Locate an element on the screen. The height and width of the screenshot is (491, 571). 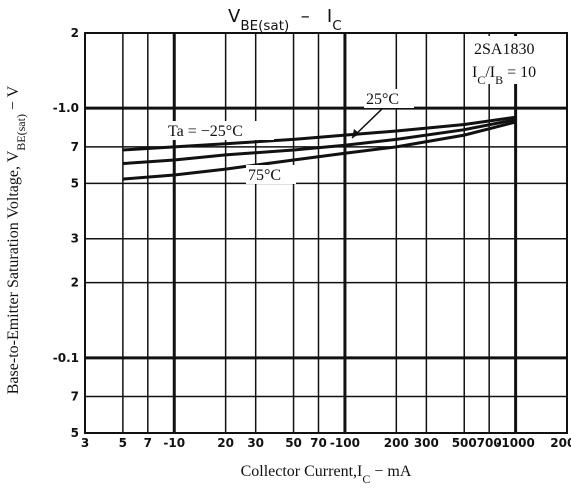
current-ratio-part: C is located at coordinates (481, 80).